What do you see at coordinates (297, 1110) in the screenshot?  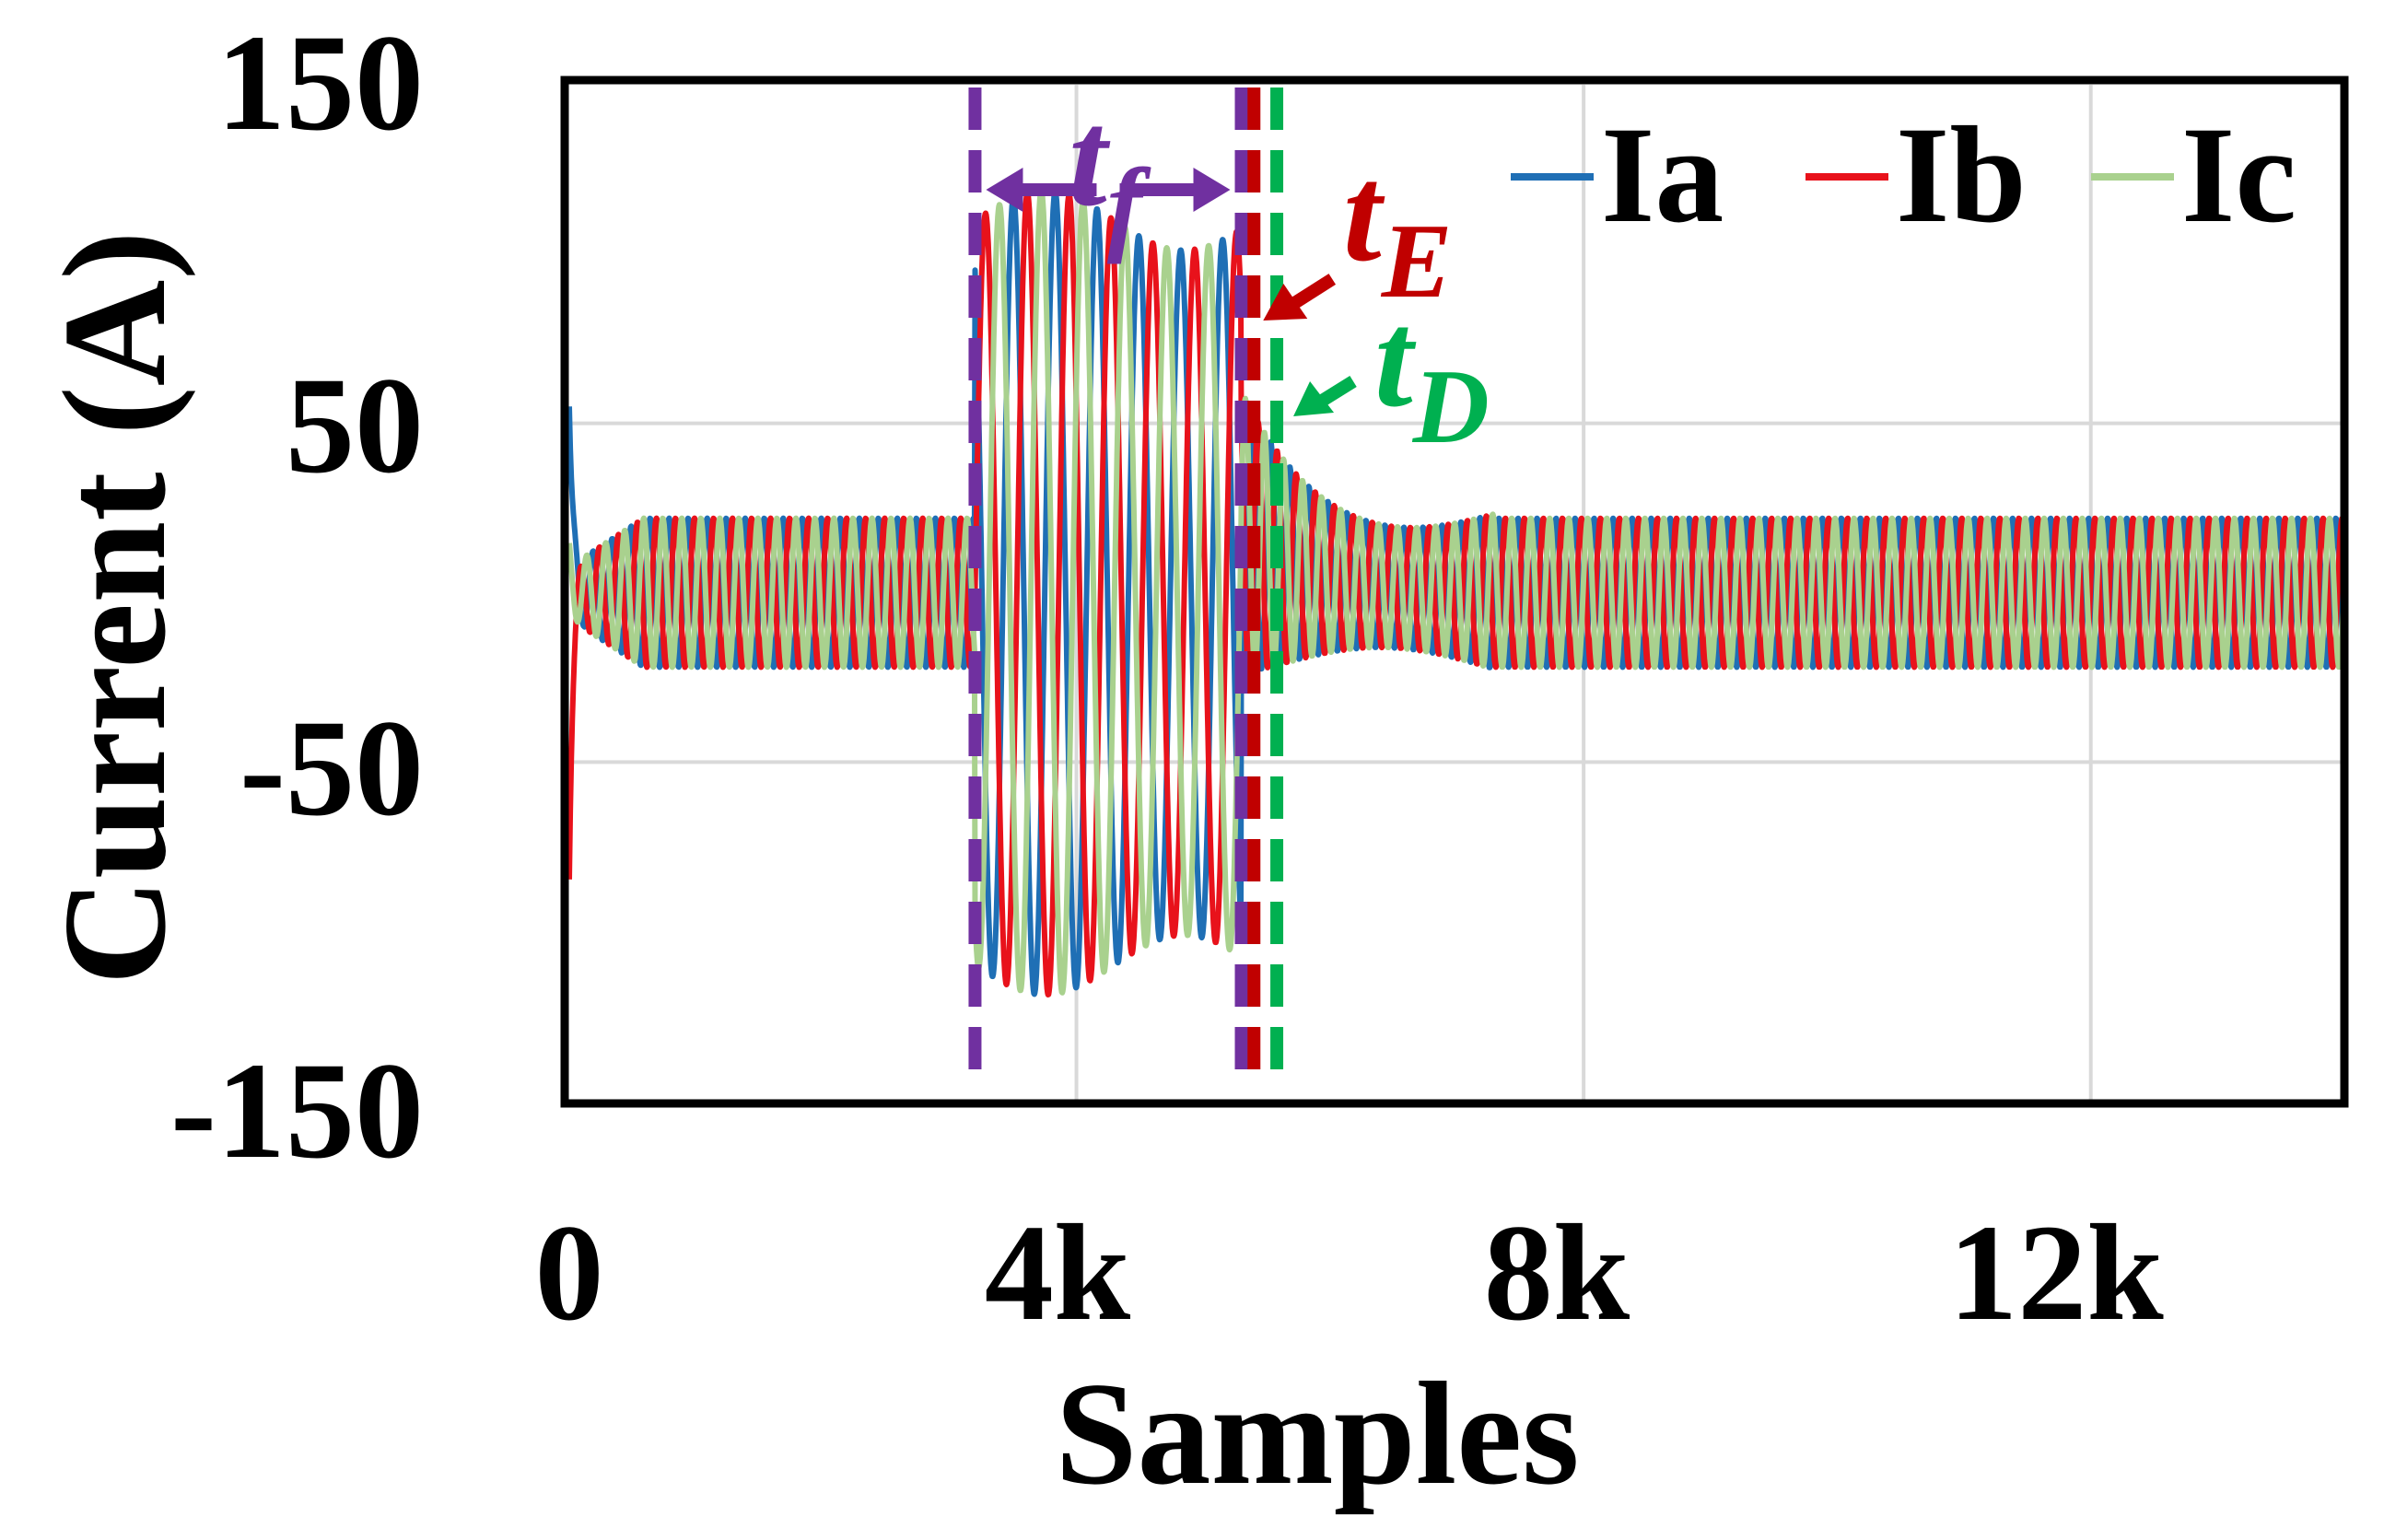 I see `y-tick-label: -150` at bounding box center [297, 1110].